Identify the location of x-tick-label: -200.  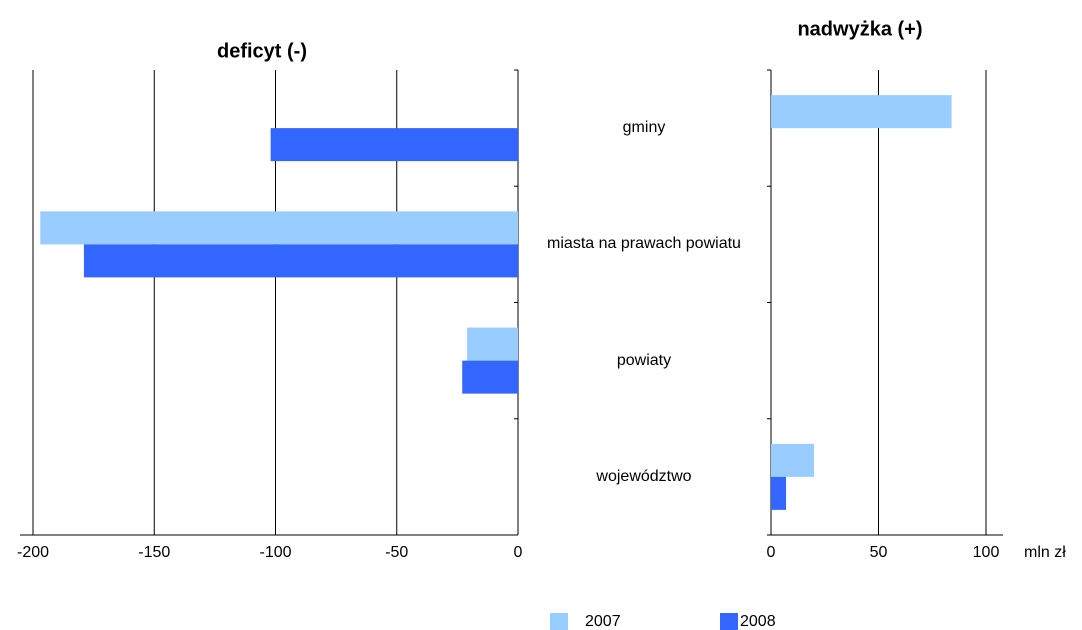
(33, 552).